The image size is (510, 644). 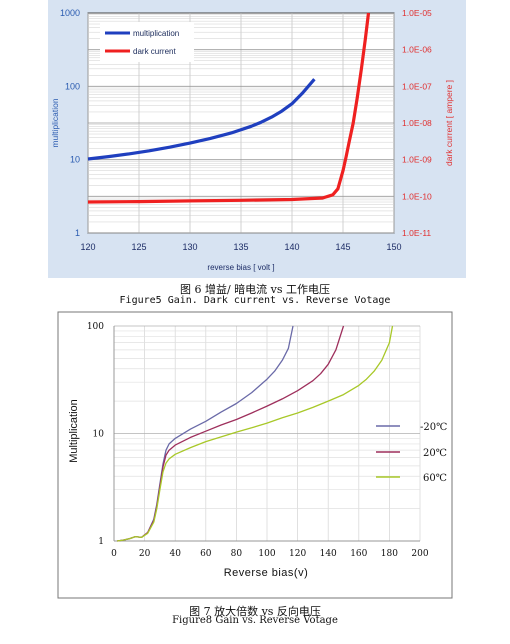 I want to click on chart1-x-axis-label: reverse bias [ volt ], so click(x=240, y=267).